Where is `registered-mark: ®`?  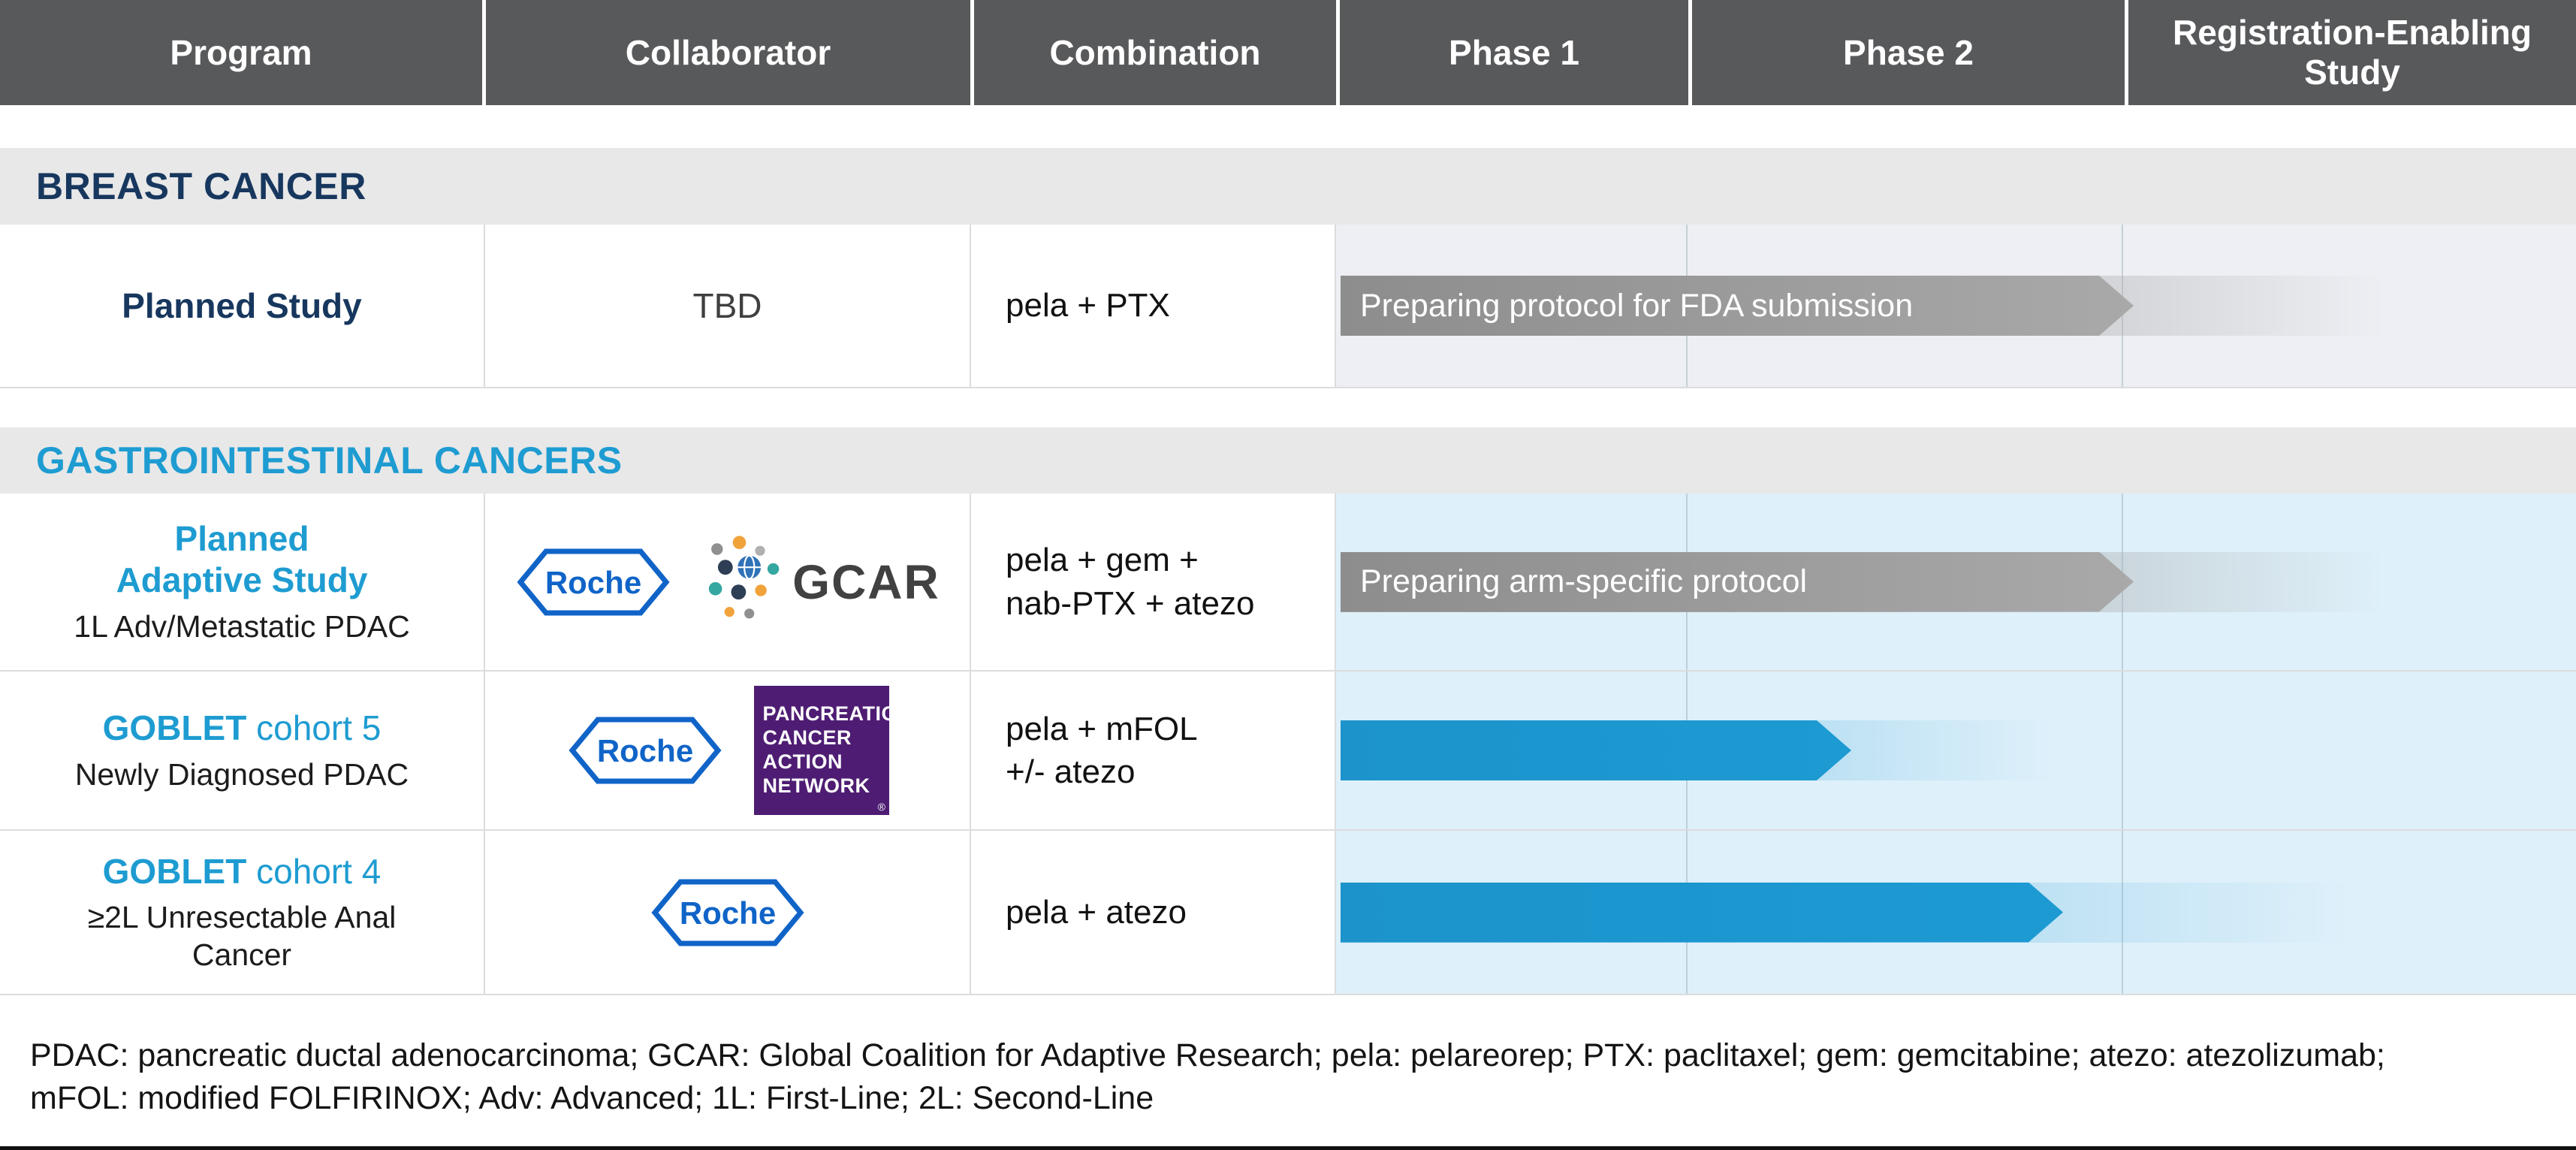
registered-mark: ® is located at coordinates (881, 807).